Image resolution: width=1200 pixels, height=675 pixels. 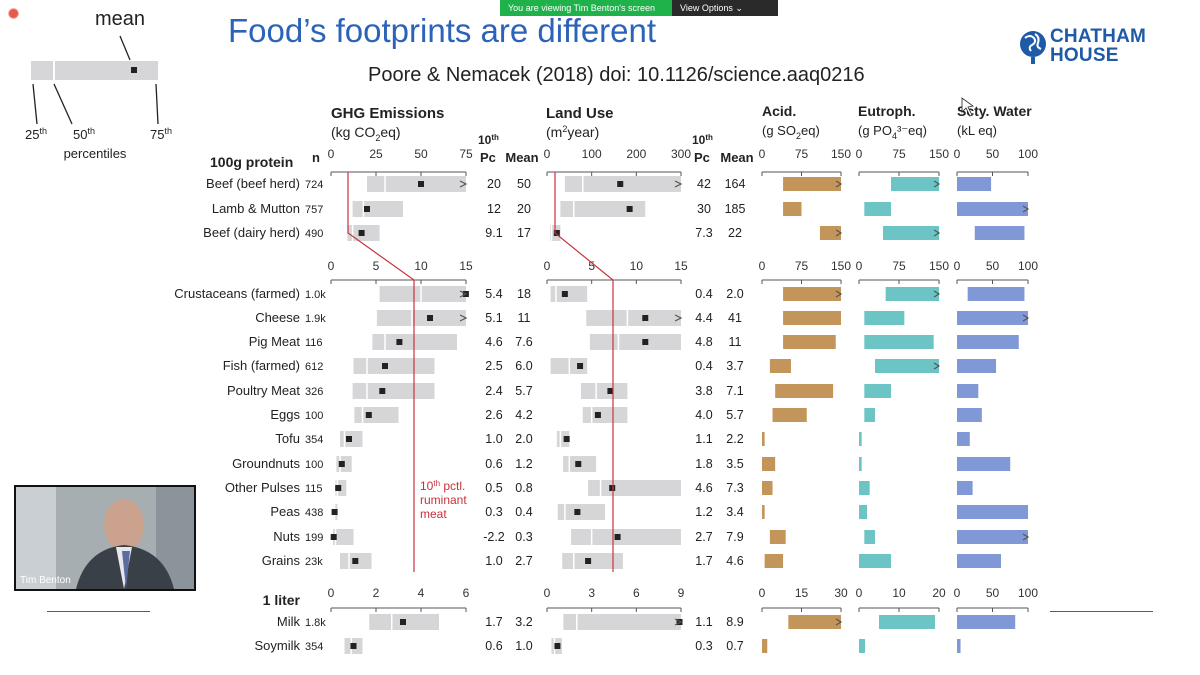 I want to click on ghg-pc-value: 5.4, so click(x=493, y=294).